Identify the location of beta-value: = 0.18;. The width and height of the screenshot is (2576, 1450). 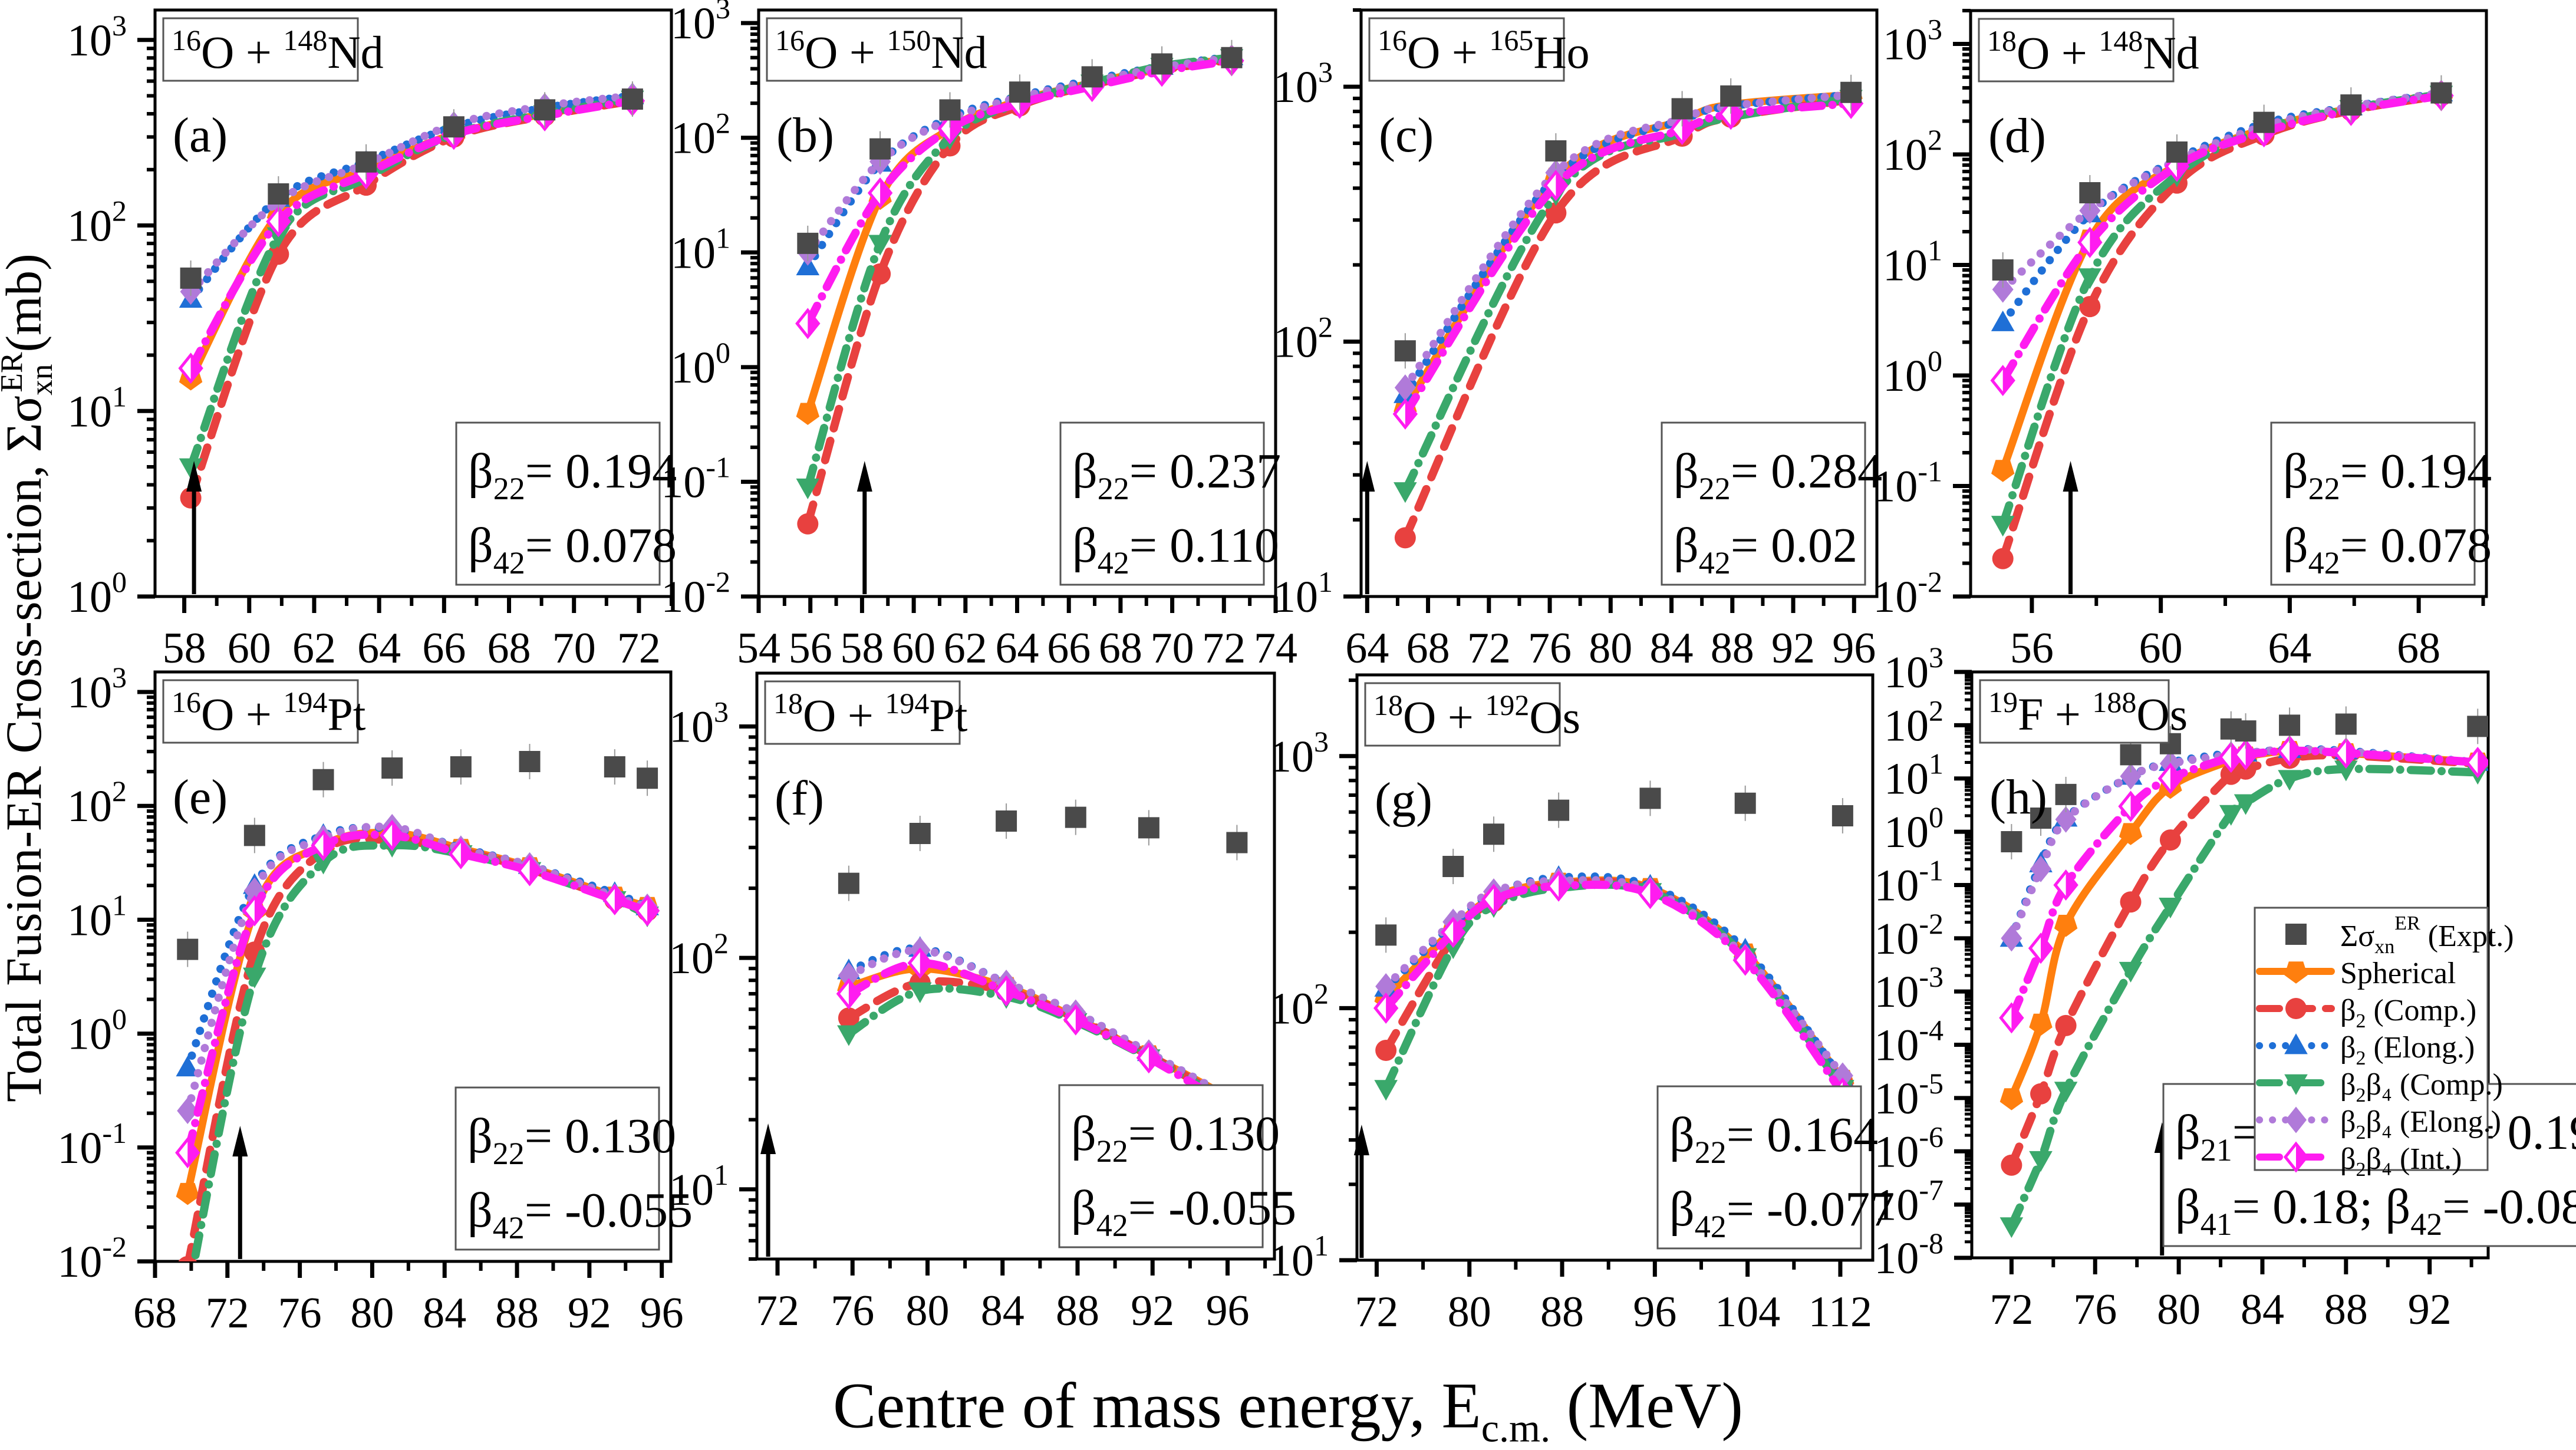
(2309, 1206).